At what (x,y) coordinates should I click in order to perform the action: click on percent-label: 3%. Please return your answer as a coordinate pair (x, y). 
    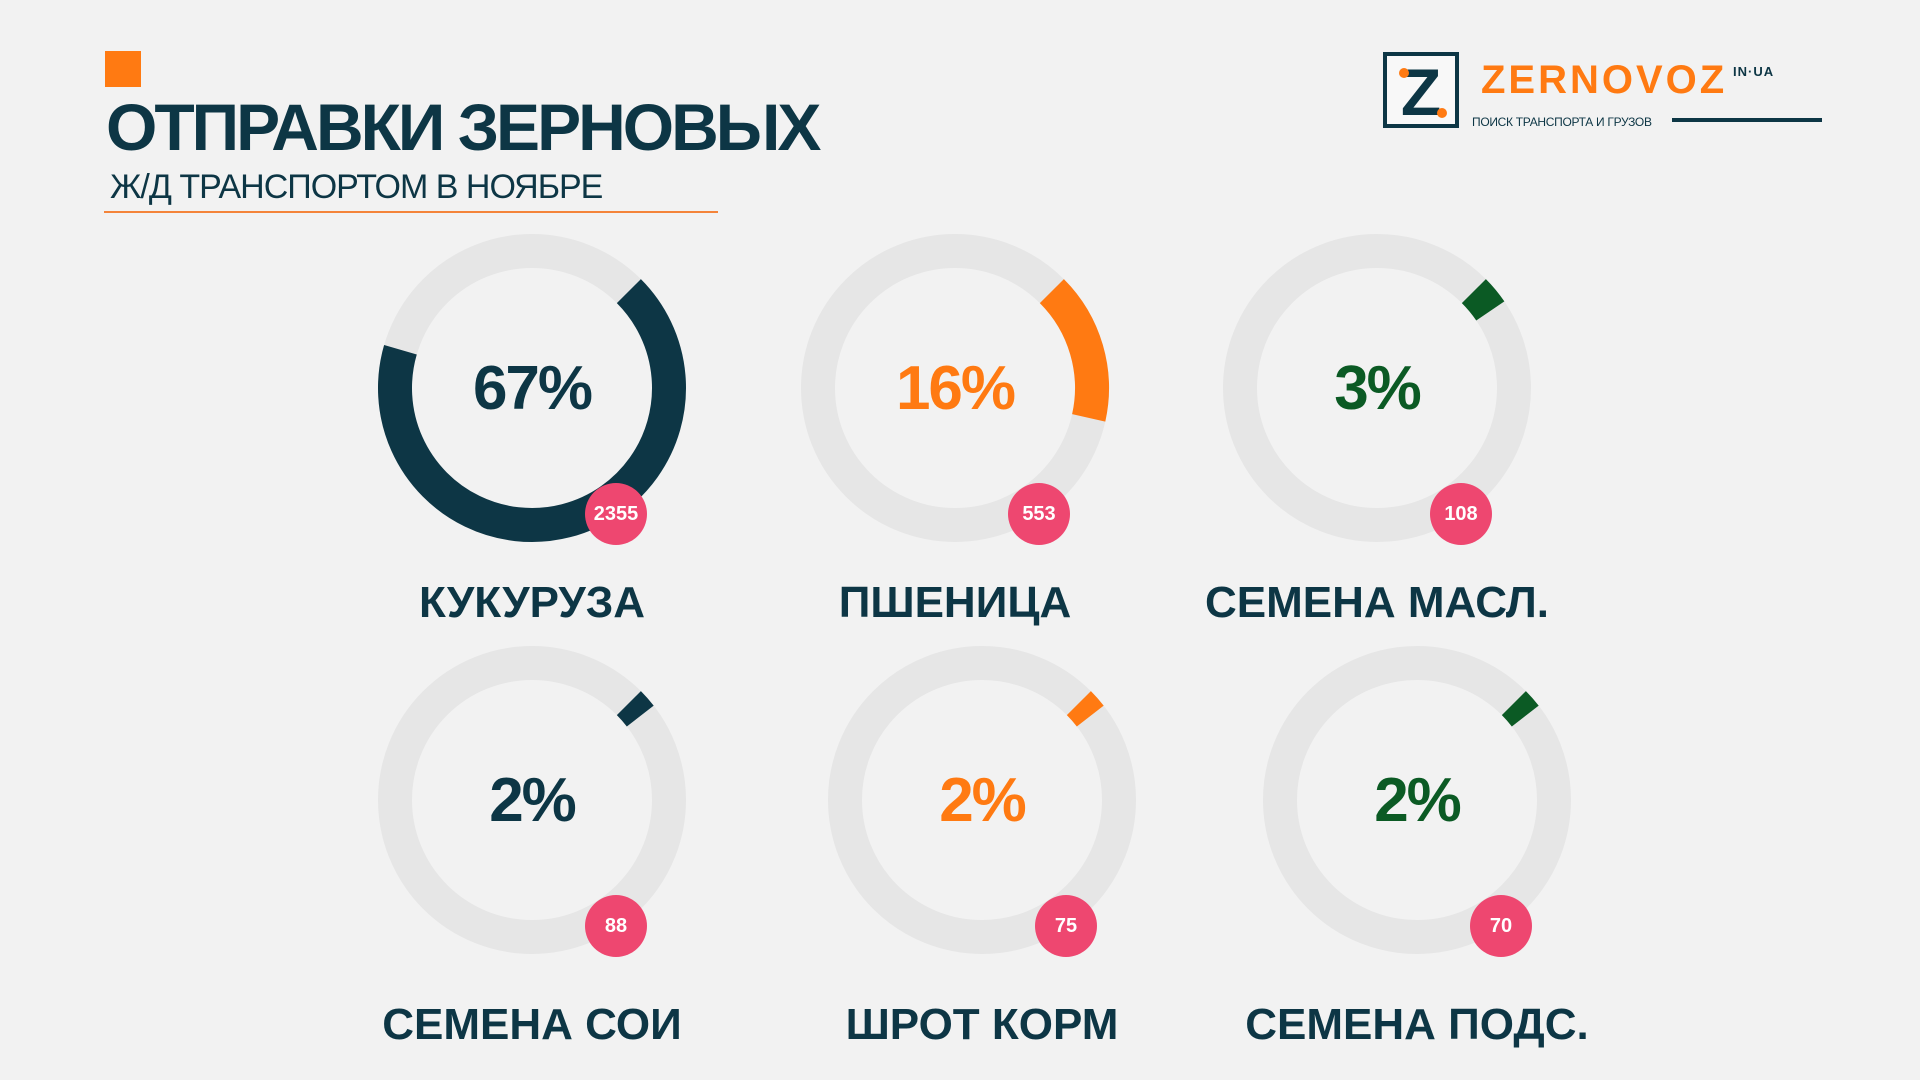
    Looking at the image, I should click on (1378, 388).